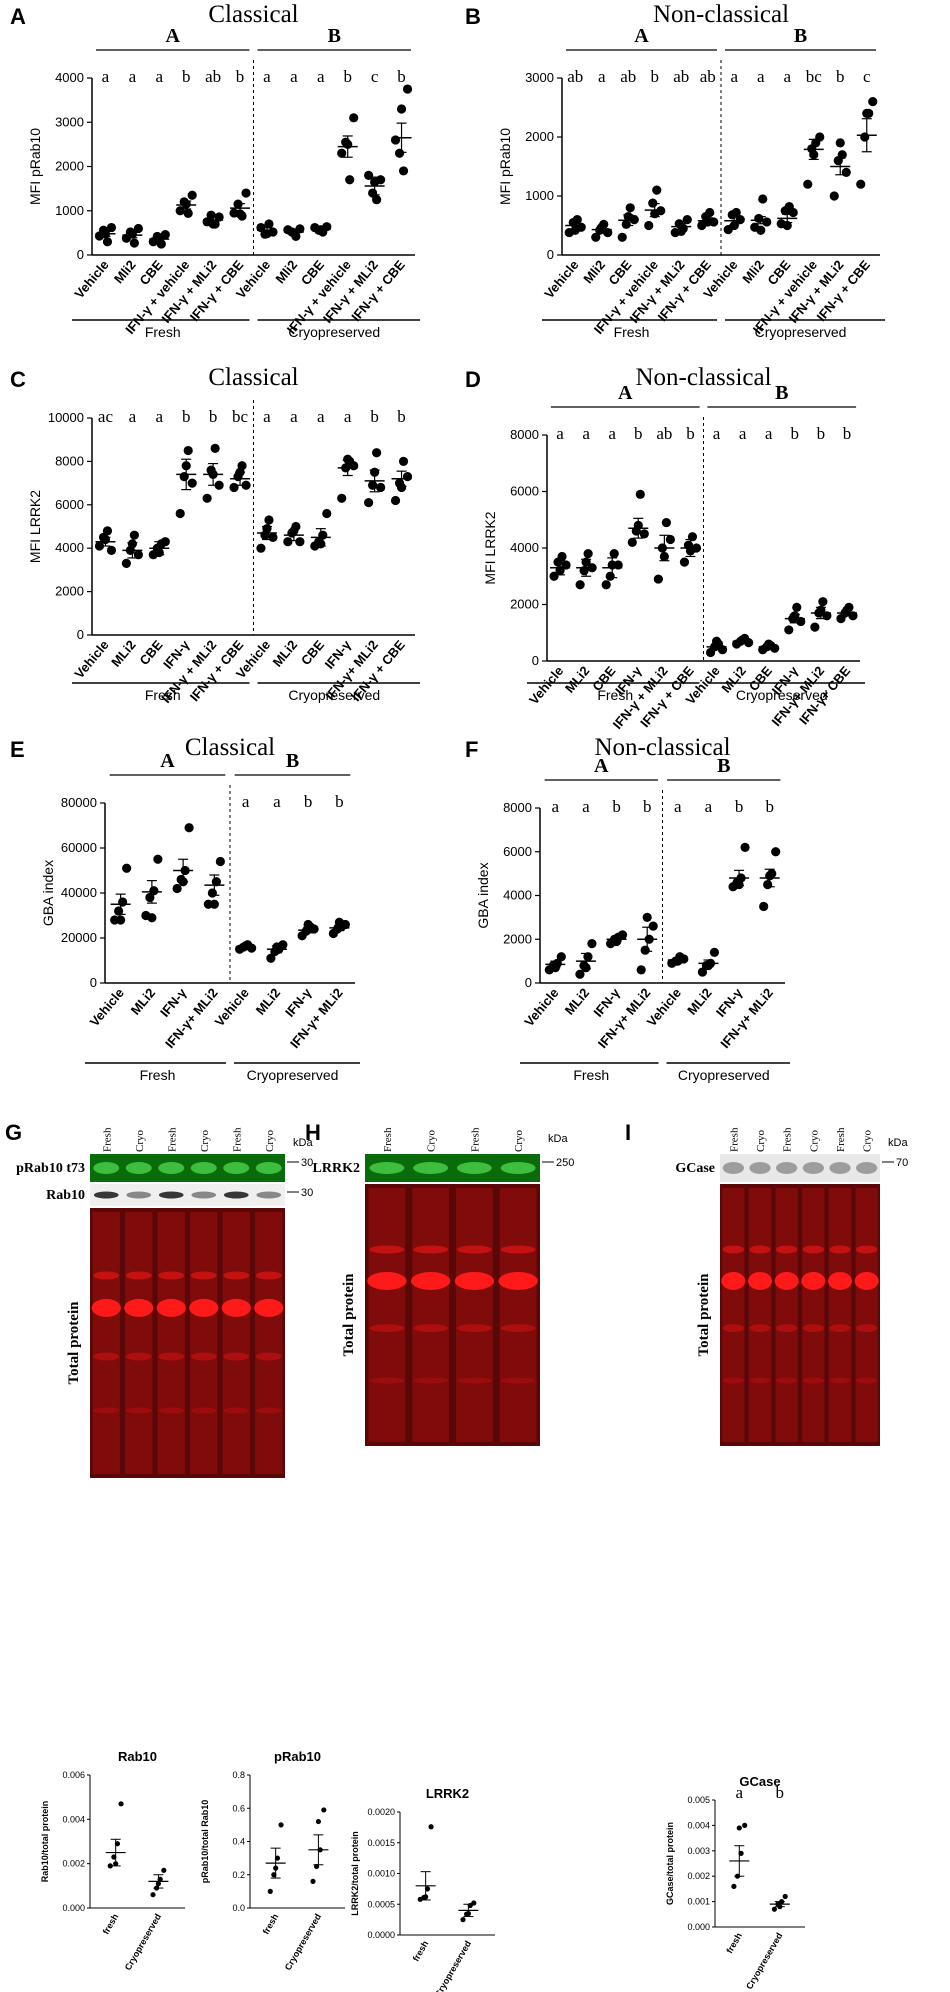 Image resolution: width=950 pixels, height=1992 pixels. What do you see at coordinates (238, 1875) in the screenshot?
I see `y-tick-label: 0.2` at bounding box center [238, 1875].